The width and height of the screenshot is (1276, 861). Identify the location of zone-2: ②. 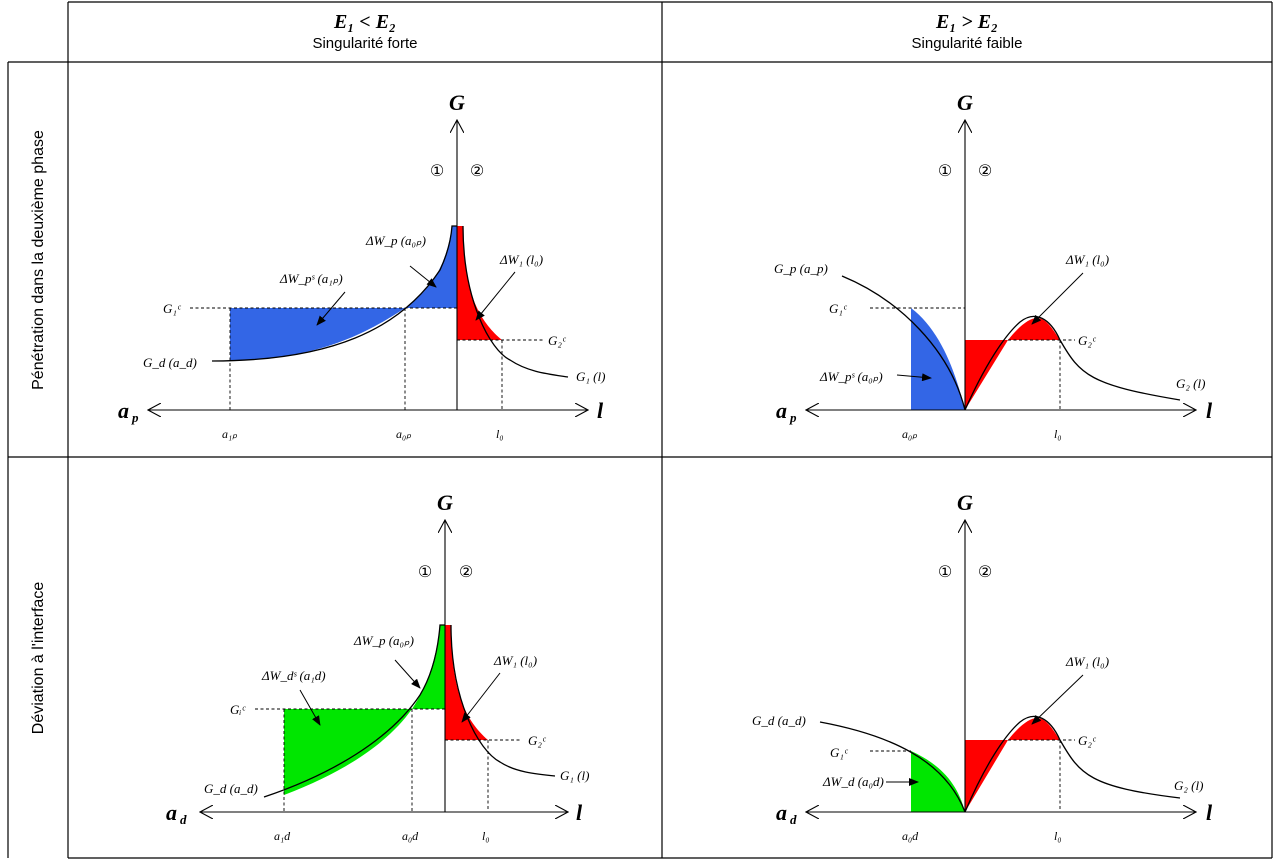
(477, 170).